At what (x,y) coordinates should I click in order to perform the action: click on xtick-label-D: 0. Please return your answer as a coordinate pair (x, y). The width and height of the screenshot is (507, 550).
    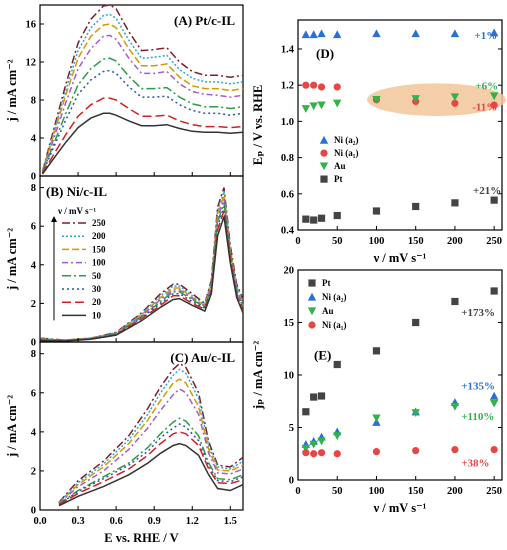
    Looking at the image, I should click on (297, 241).